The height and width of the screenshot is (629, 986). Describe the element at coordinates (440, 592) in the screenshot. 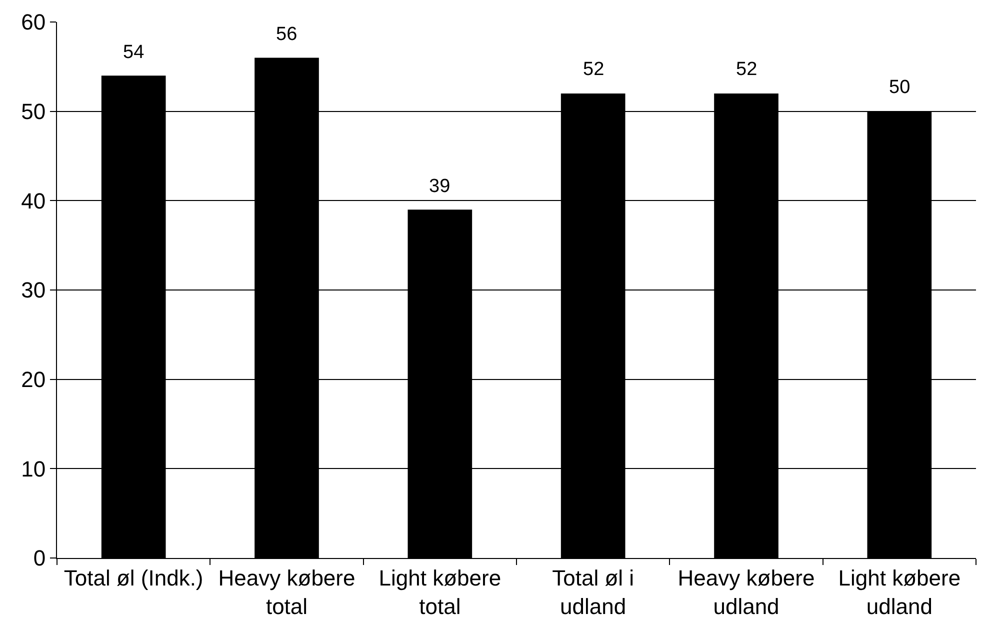

I see `x-tick-label: Light købere total` at that location.